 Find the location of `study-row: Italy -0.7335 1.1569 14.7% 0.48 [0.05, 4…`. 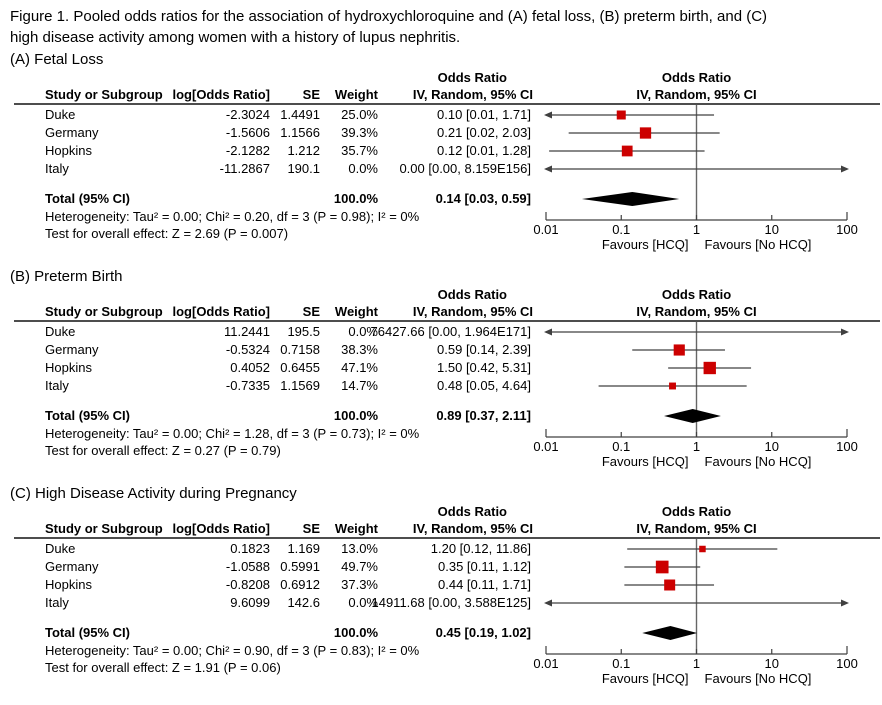

study-row: Italy -0.7335 1.1569 14.7% 0.48 [0.05, 4… is located at coordinates (448, 386).